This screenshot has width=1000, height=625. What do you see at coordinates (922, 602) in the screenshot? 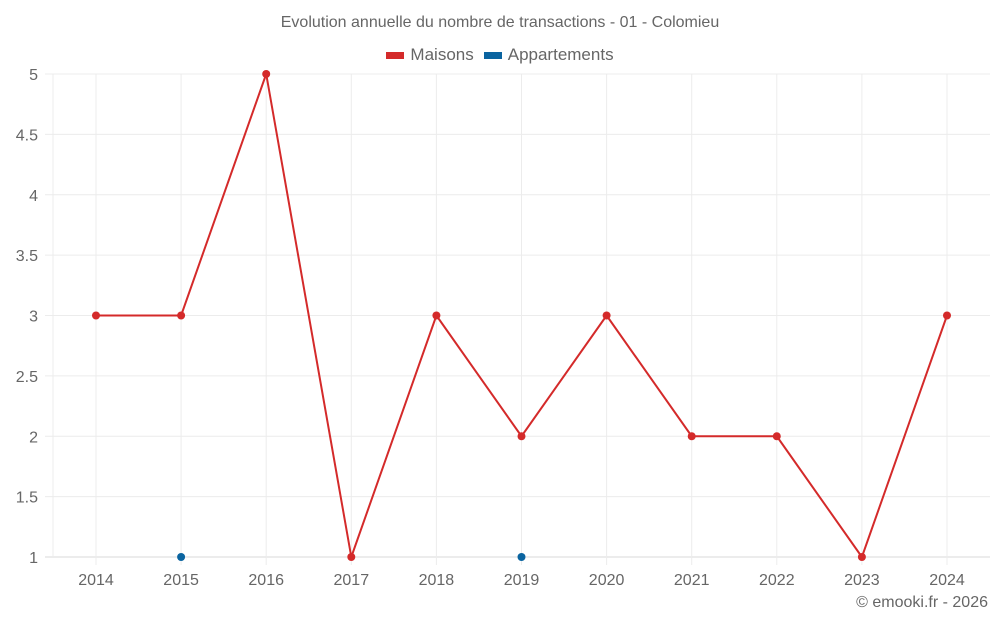
I see `credit-text: © emooki.fr - 2026` at bounding box center [922, 602].